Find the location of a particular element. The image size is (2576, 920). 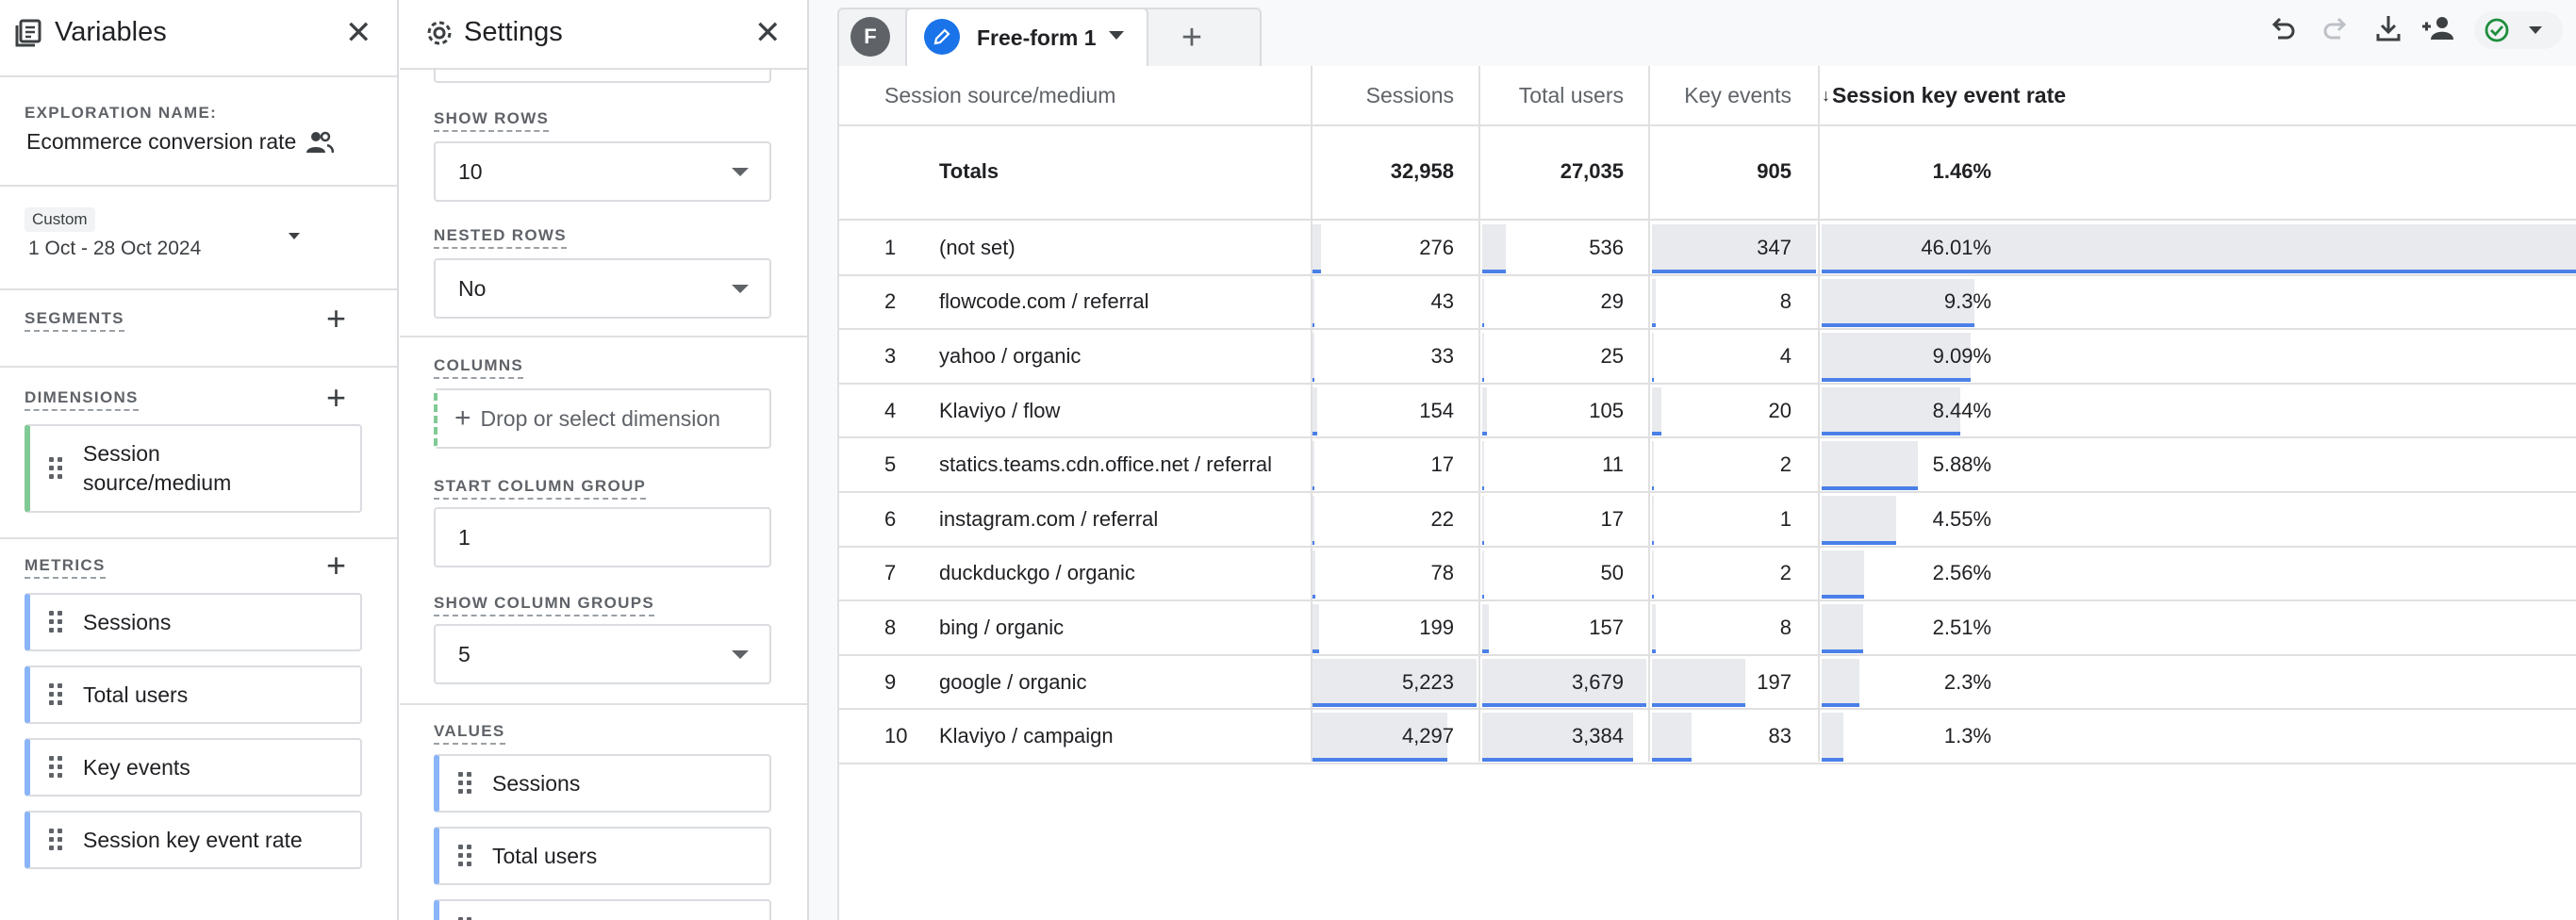

row-index: 3 is located at coordinates (890, 356).